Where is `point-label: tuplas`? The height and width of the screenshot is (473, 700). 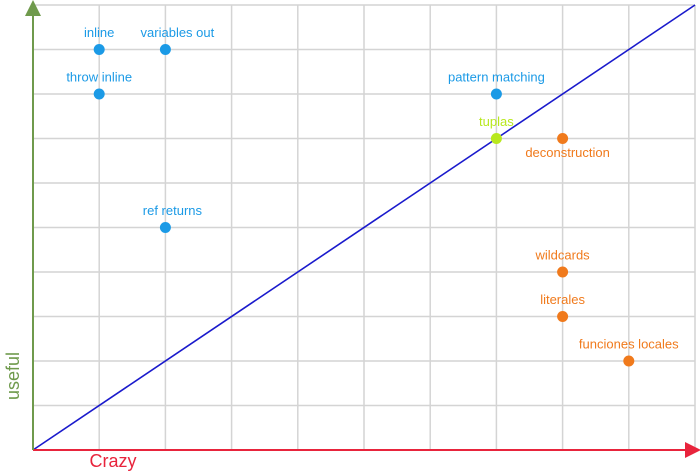
point-label: tuplas is located at coordinates (496, 121).